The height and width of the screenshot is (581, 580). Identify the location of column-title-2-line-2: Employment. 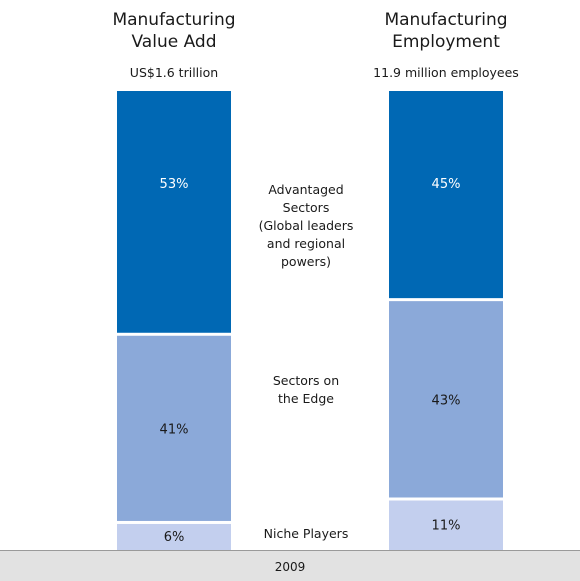
(446, 42).